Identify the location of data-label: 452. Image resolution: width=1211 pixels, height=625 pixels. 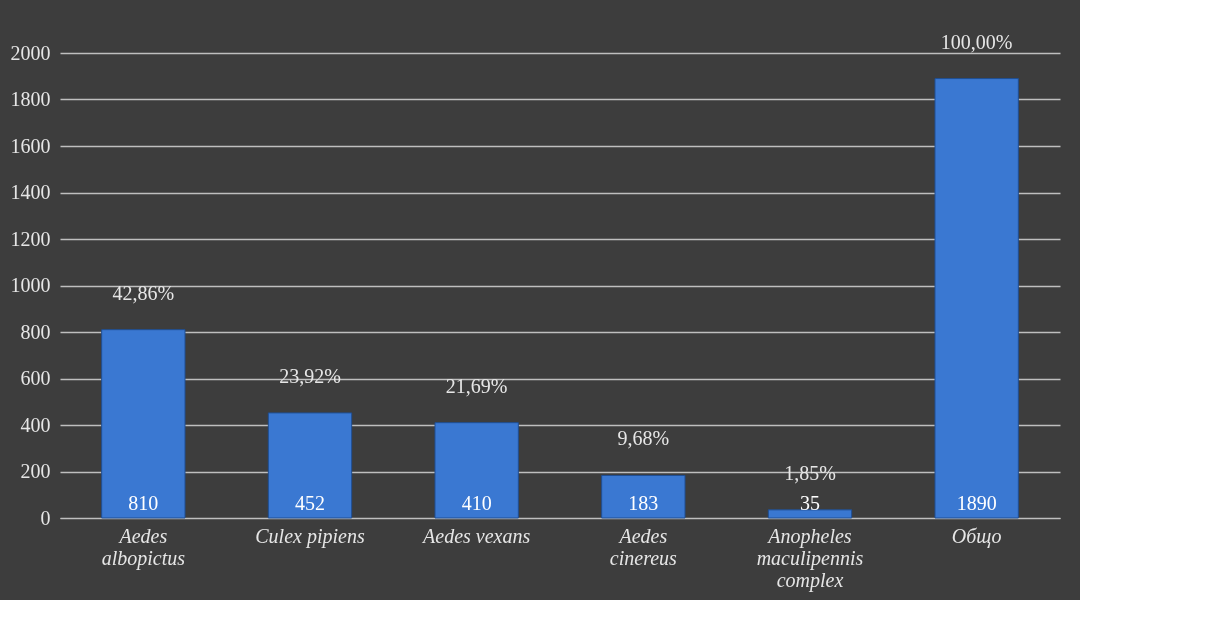
(310, 503).